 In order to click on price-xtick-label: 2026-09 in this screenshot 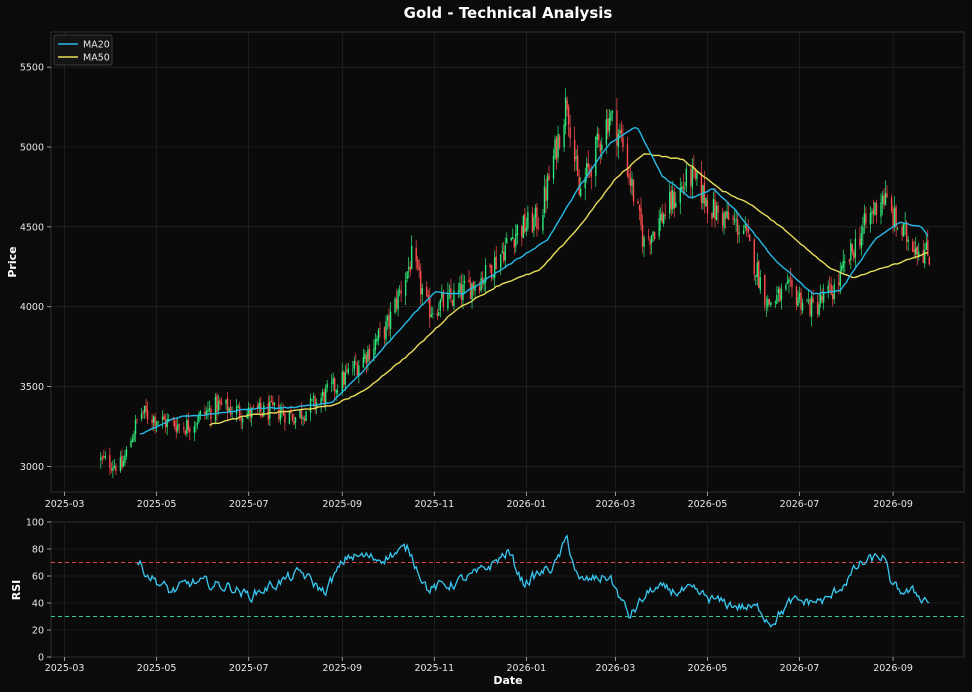, I will do `click(893, 504)`.